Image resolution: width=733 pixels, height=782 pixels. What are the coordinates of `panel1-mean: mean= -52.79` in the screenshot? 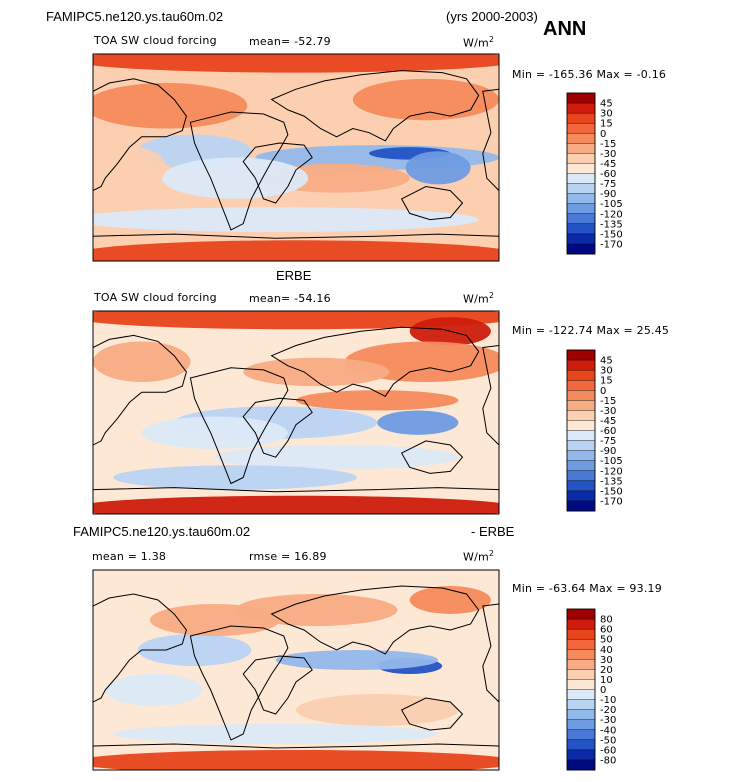 It's located at (290, 41).